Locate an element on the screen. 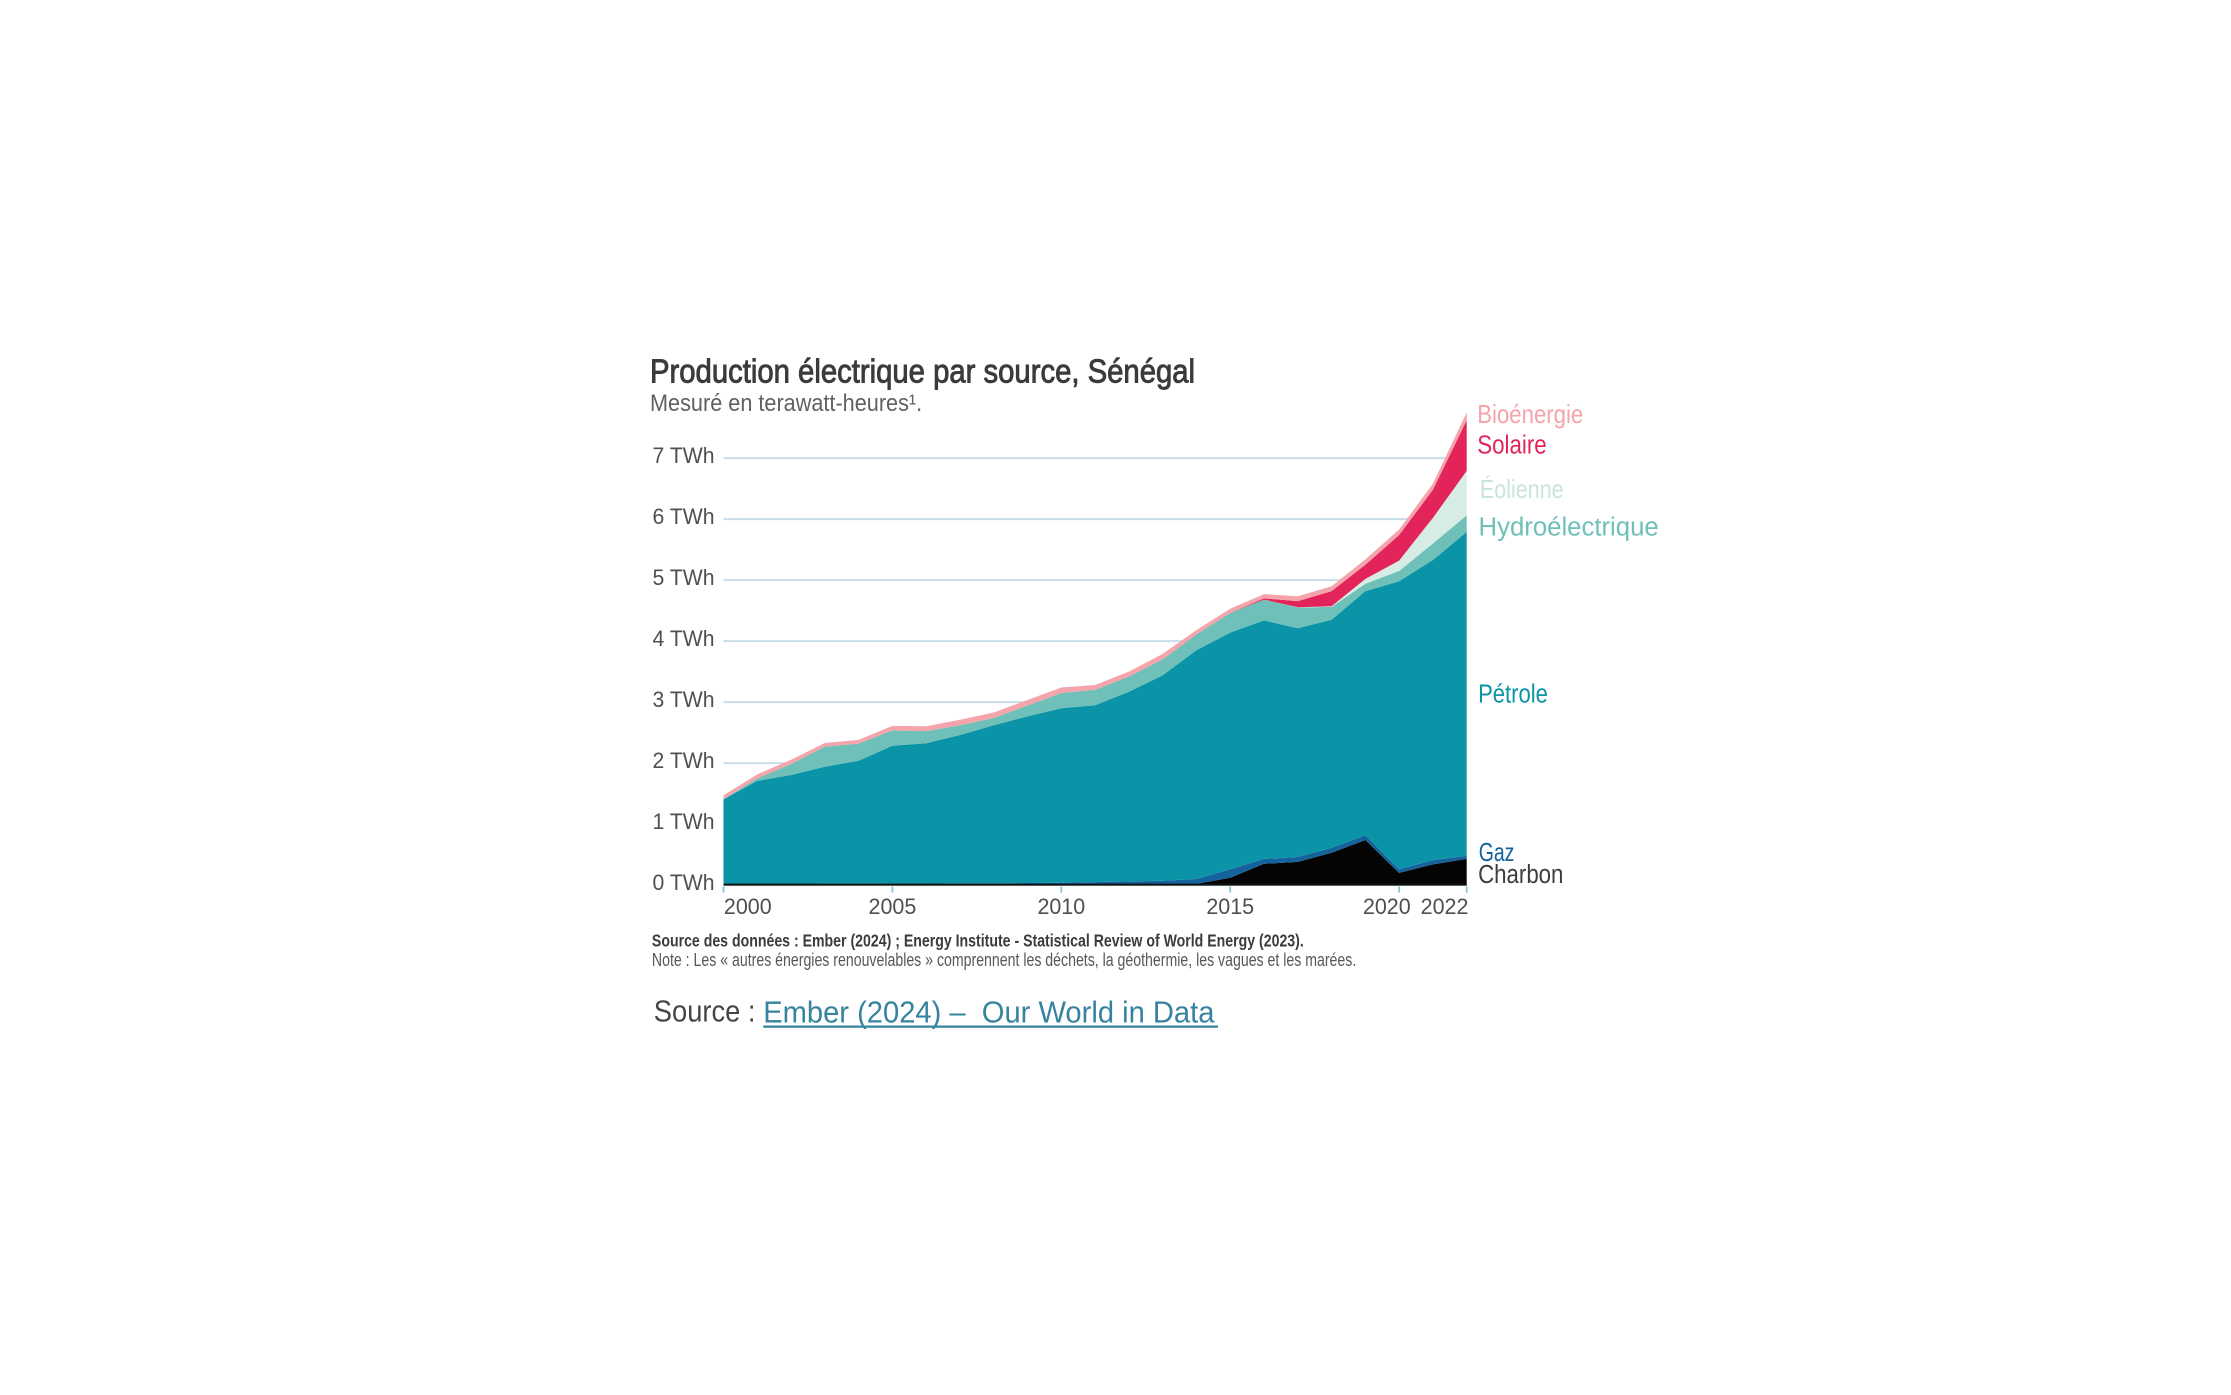 The height and width of the screenshot is (1395, 2231). svg-text: 2022 is located at coordinates (1445, 906).